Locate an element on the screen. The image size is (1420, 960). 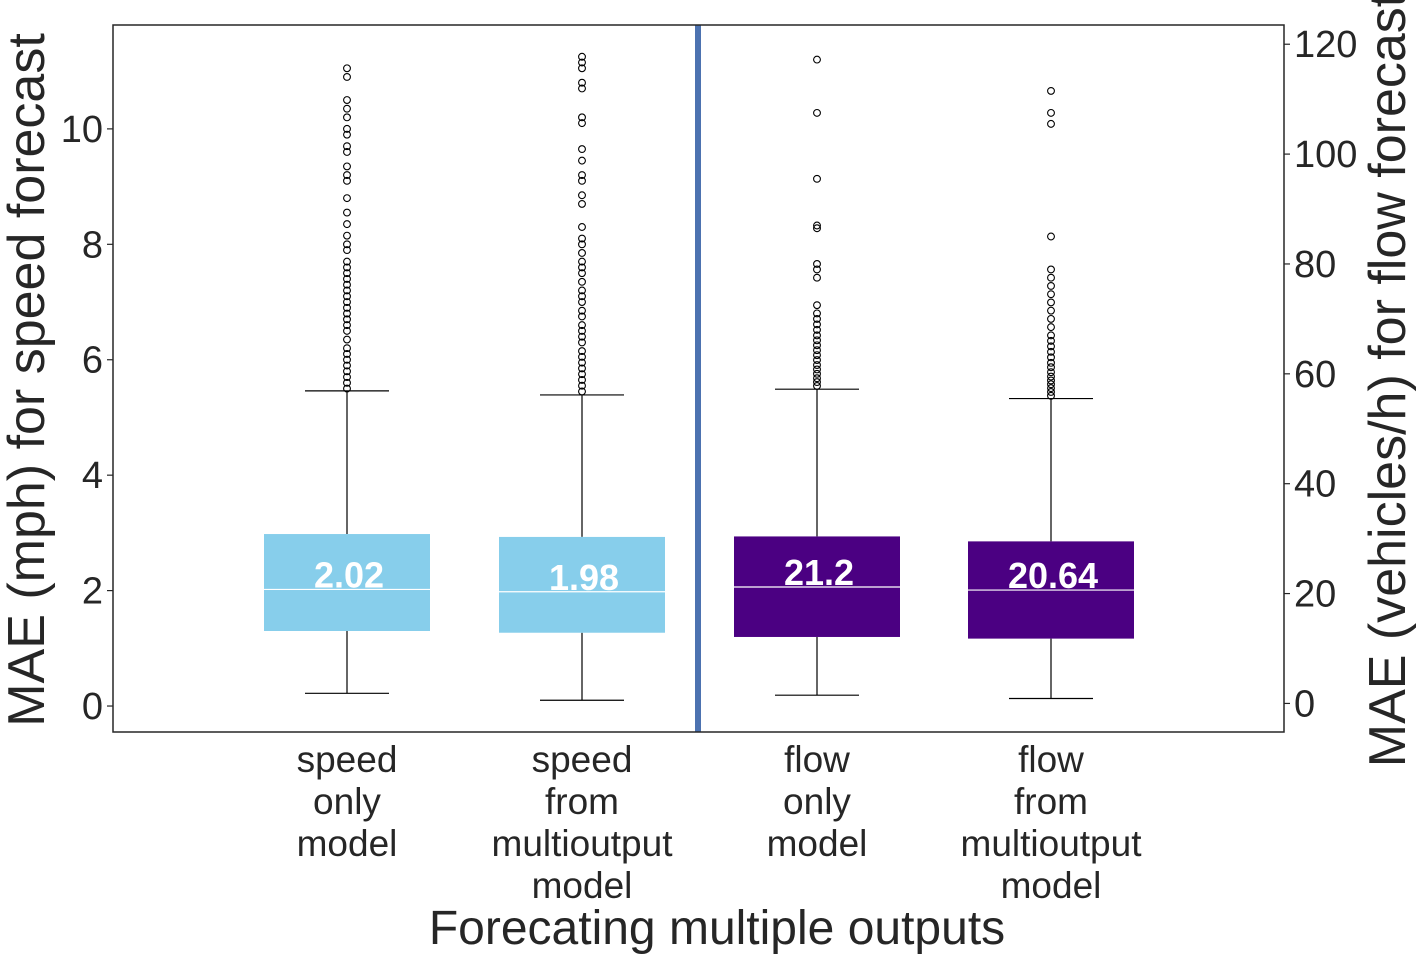
category-label-line: flow is located at coordinates (1051, 759).